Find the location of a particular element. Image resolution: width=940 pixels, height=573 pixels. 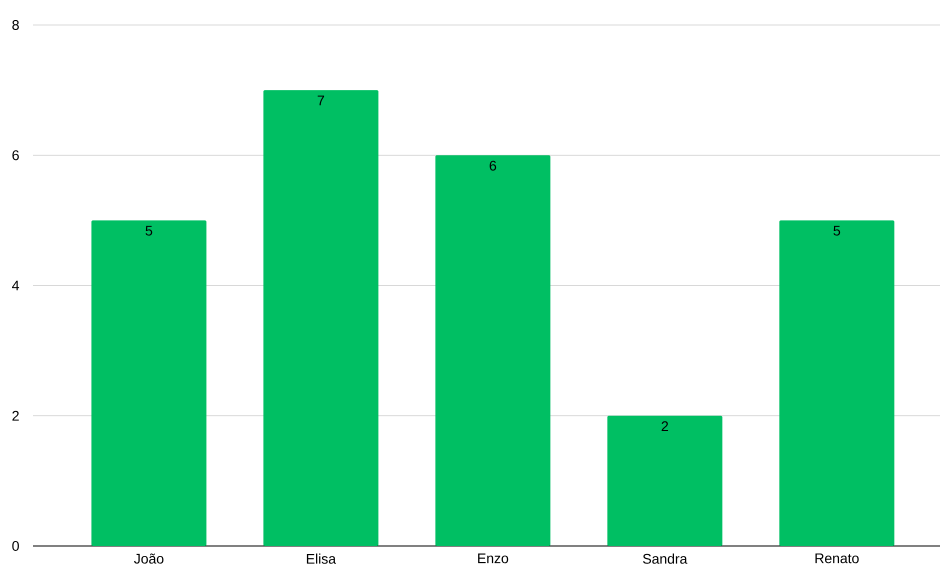

x-tick-label: Elisa is located at coordinates (321, 559).